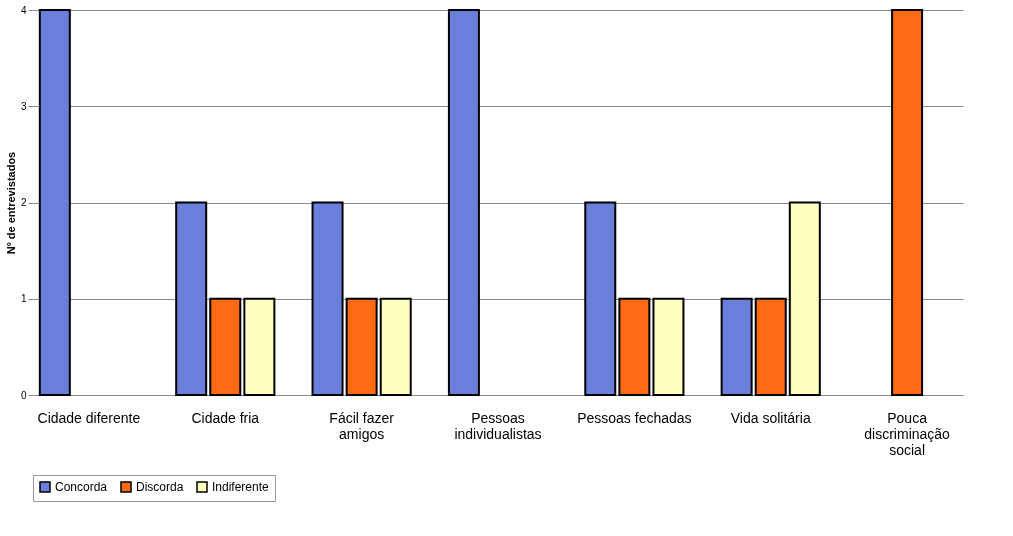 Image resolution: width=1013 pixels, height=536 pixels. I want to click on y-axis-title: Nº de entrevistados, so click(10, 203).